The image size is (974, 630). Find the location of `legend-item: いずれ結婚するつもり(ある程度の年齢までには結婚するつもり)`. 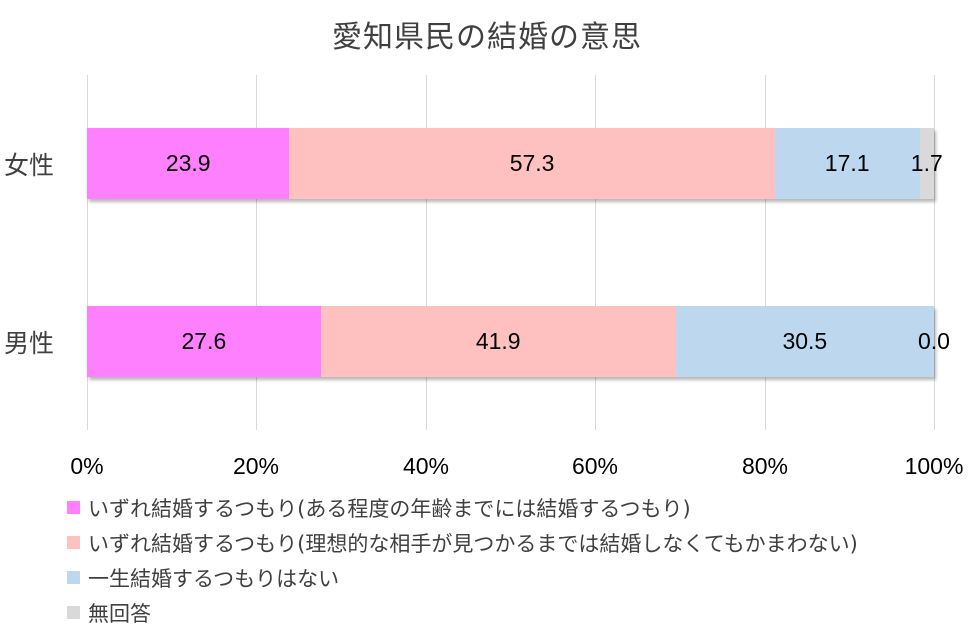

legend-item: いずれ結婚するつもり(ある程度の年齢までには結婚するつもり) is located at coordinates (462, 507).